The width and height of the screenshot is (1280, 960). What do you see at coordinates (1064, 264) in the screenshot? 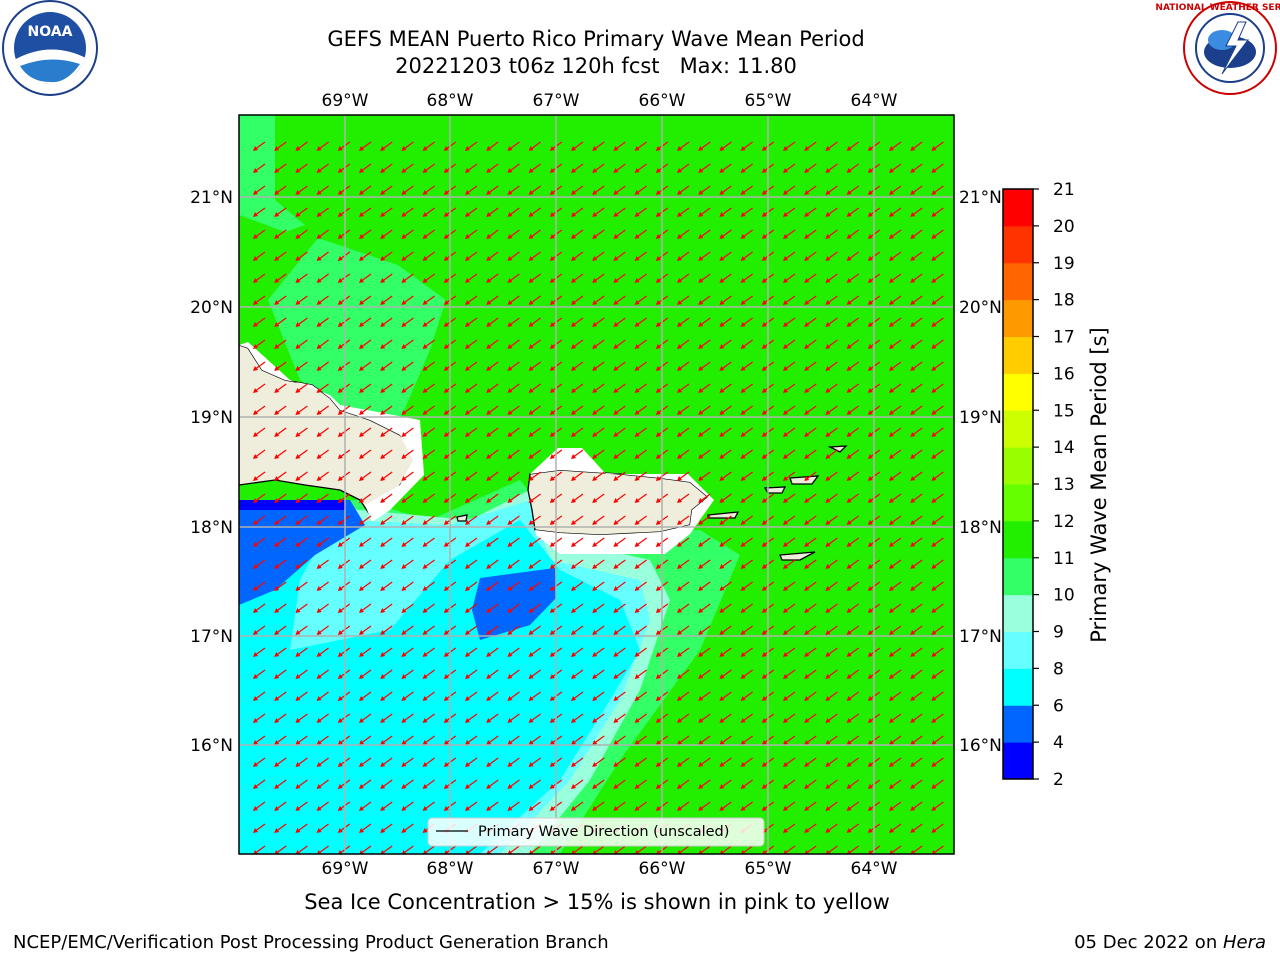
I see `colorbar-tick-label: 19` at bounding box center [1064, 264].